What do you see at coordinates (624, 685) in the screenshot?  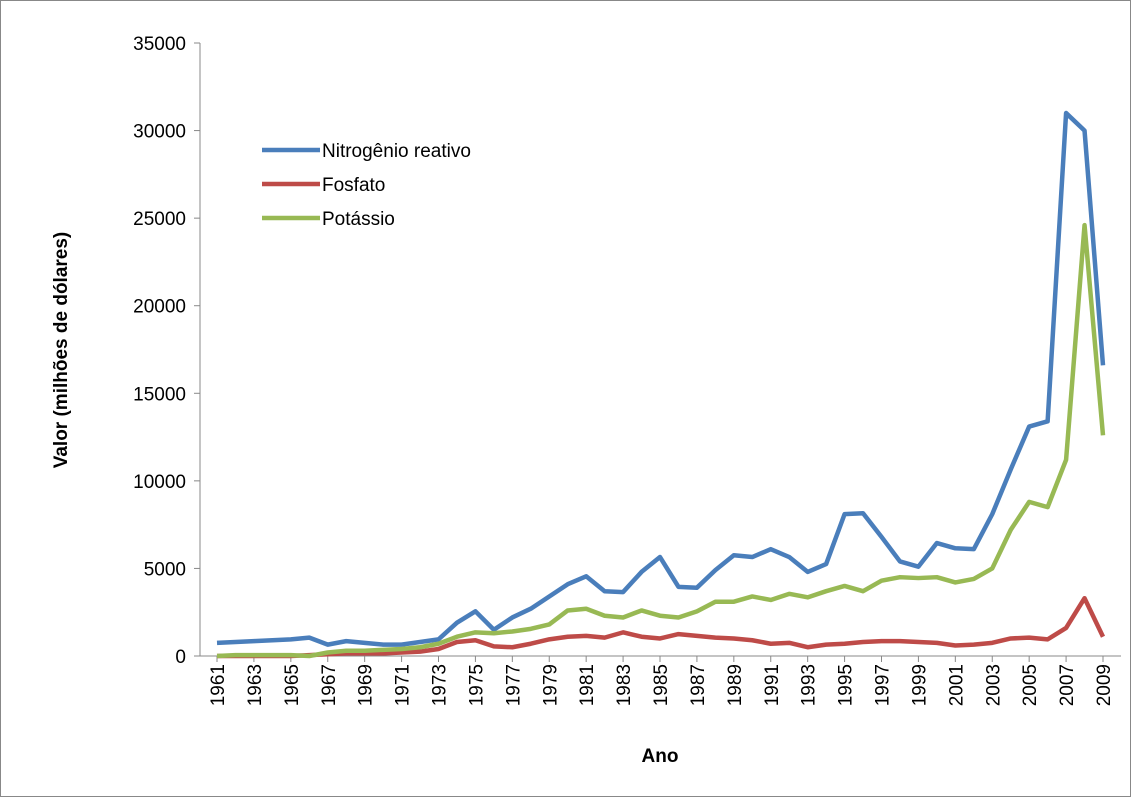 I see `x-tick-label: 1983` at bounding box center [624, 685].